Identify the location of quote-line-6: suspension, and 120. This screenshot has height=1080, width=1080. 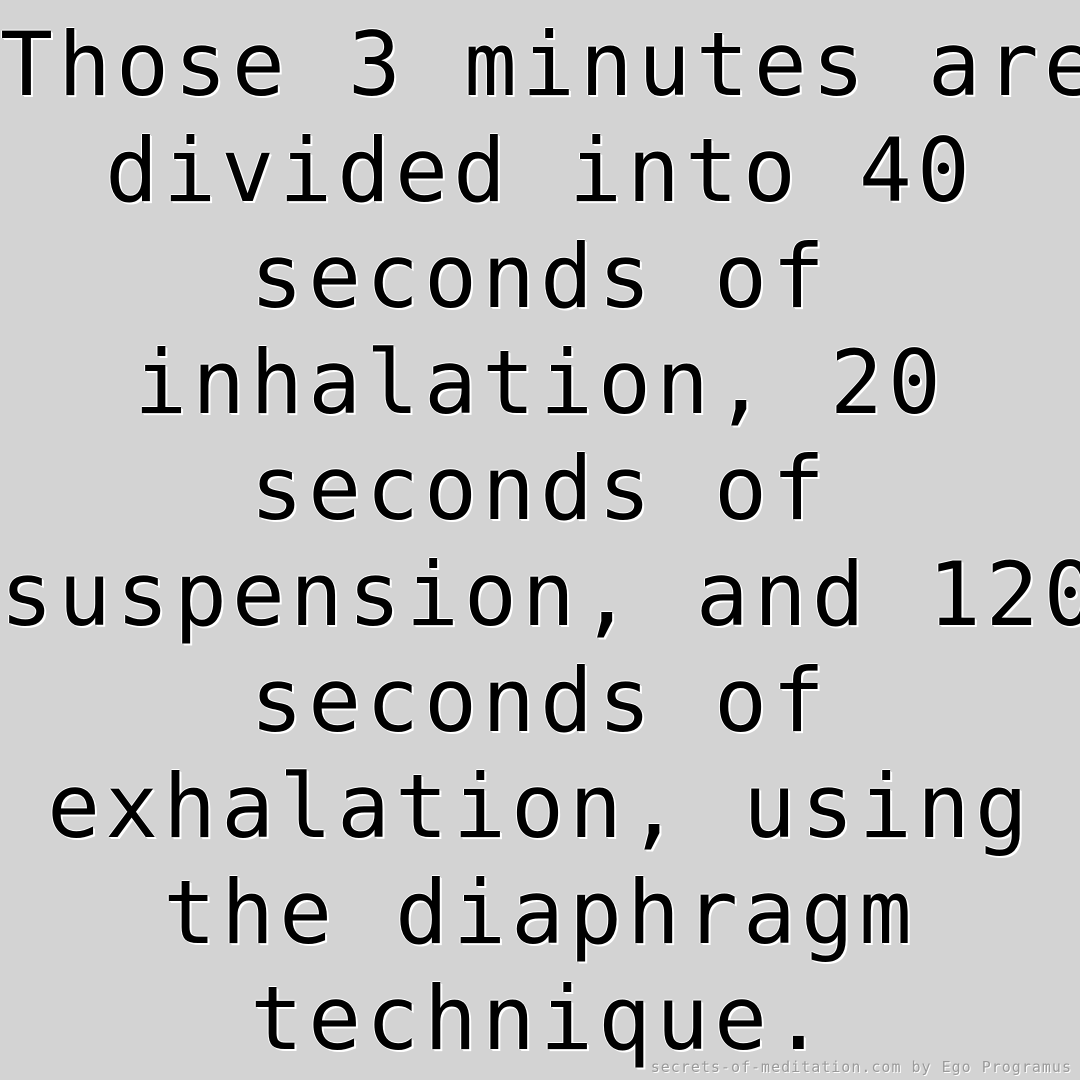
(540, 594).